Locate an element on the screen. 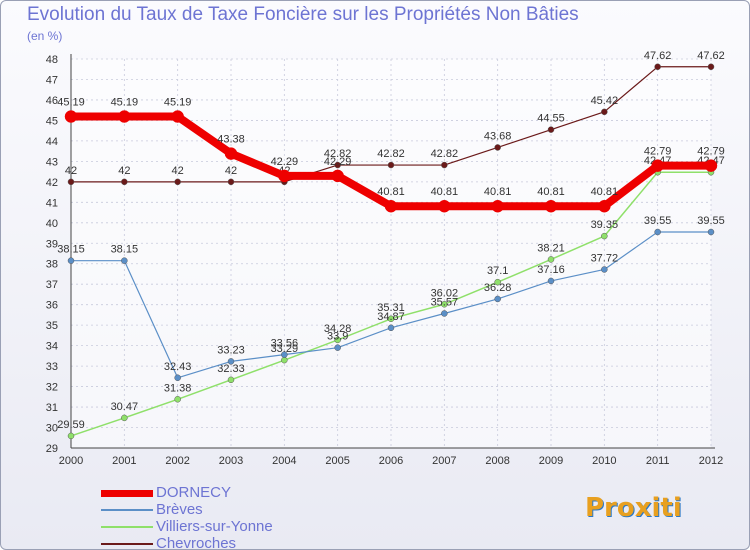  x-tick-label: 2003 is located at coordinates (231, 461).